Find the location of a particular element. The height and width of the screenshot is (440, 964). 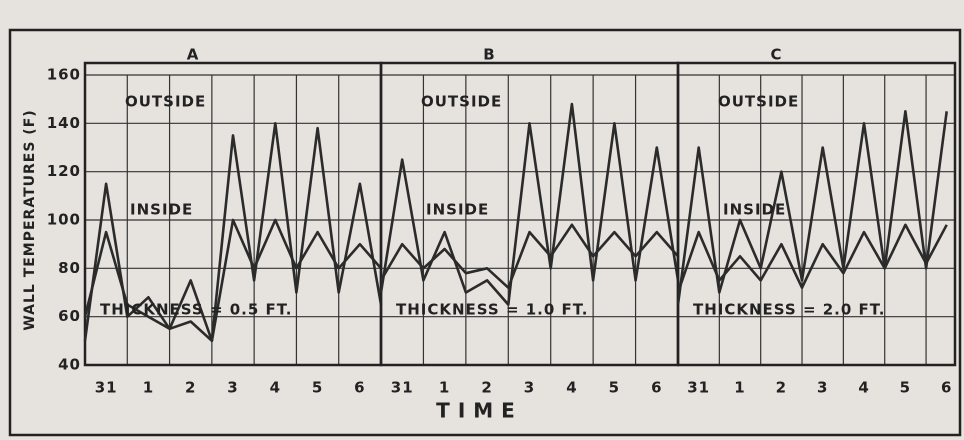

y-tick-label: 80 is located at coordinates (69, 268).